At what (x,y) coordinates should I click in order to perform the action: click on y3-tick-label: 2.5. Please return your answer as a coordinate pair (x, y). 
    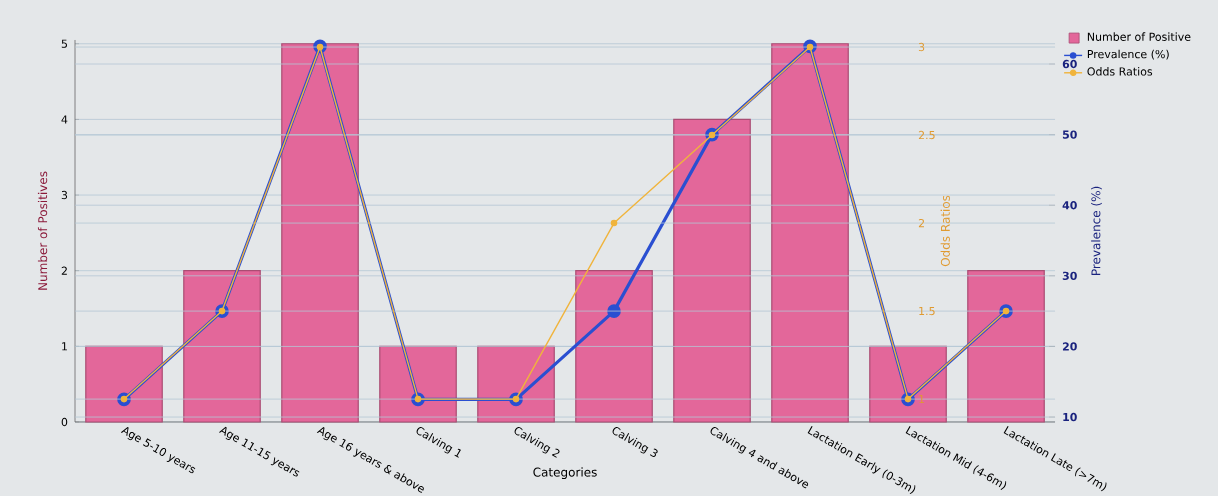
    Looking at the image, I should click on (926, 135).